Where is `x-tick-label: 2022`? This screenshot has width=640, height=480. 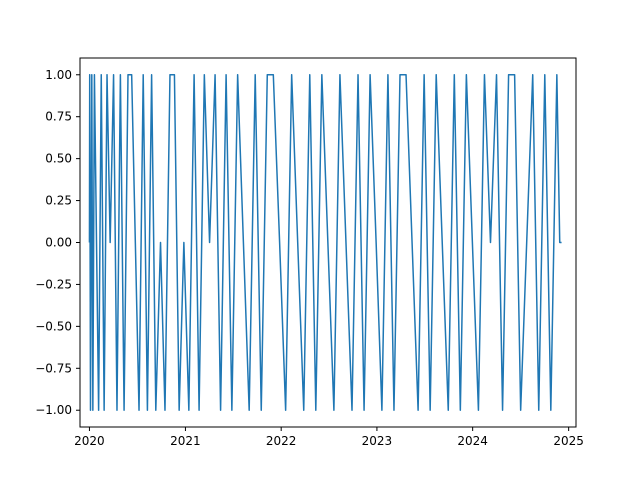
x-tick-label: 2022 is located at coordinates (281, 441).